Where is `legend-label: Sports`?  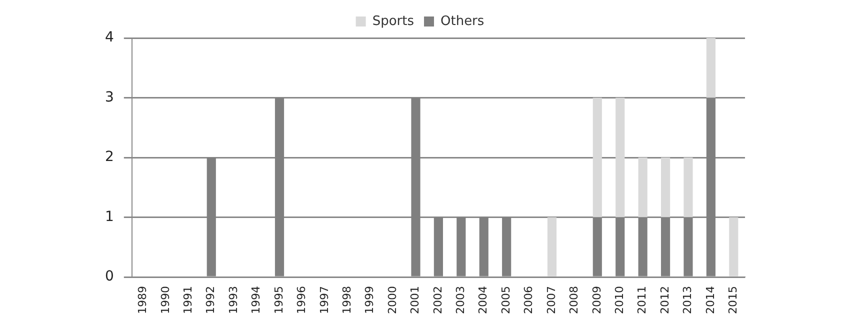 legend-label: Sports is located at coordinates (393, 21).